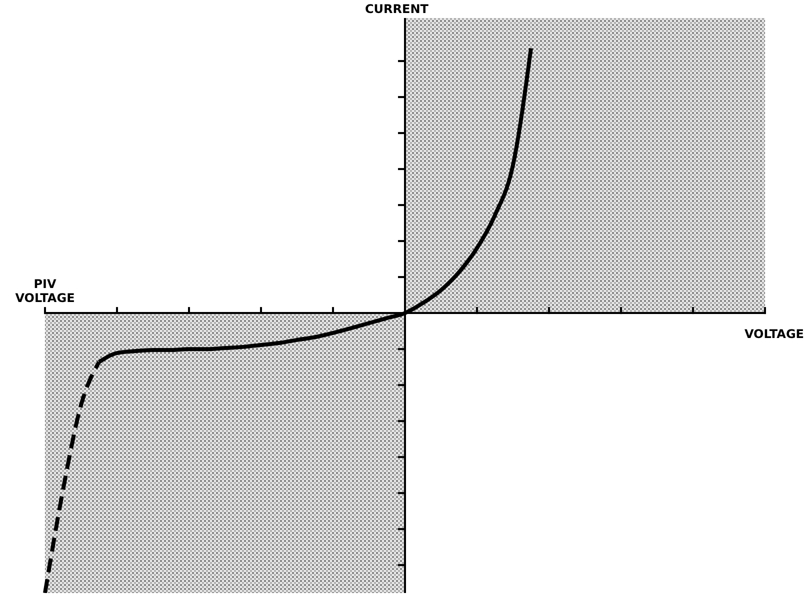  What do you see at coordinates (45, 291) in the screenshot?
I see `annotation: PIV VOLTAGE` at bounding box center [45, 291].